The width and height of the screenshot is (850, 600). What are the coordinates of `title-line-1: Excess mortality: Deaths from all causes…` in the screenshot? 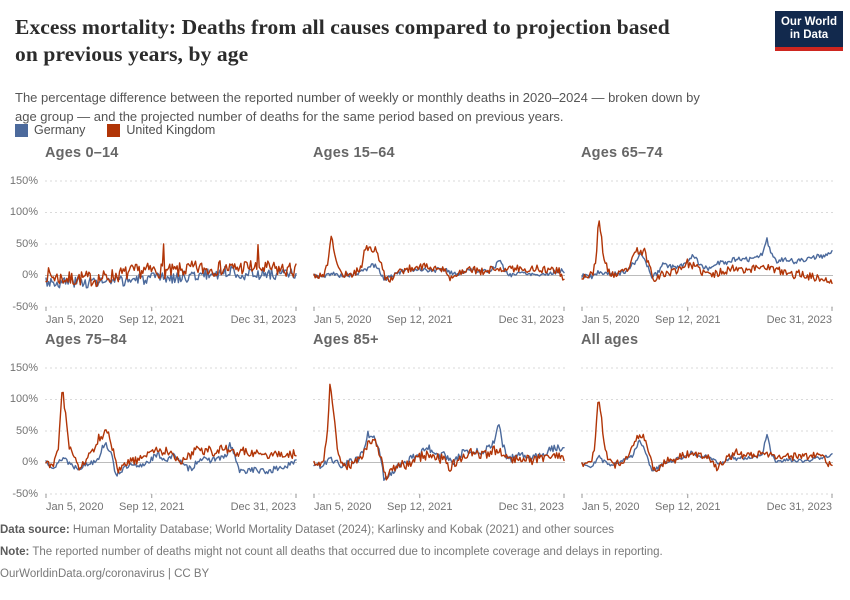 It's located at (342, 27).